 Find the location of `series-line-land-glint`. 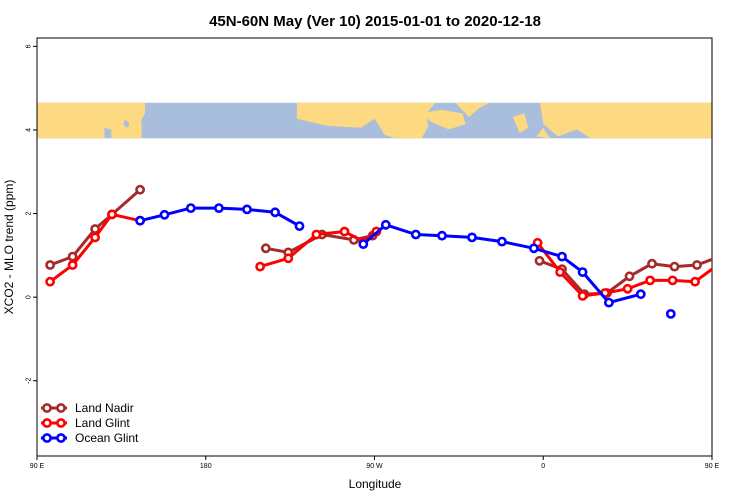

series-line-land-glint is located at coordinates (624, 269).